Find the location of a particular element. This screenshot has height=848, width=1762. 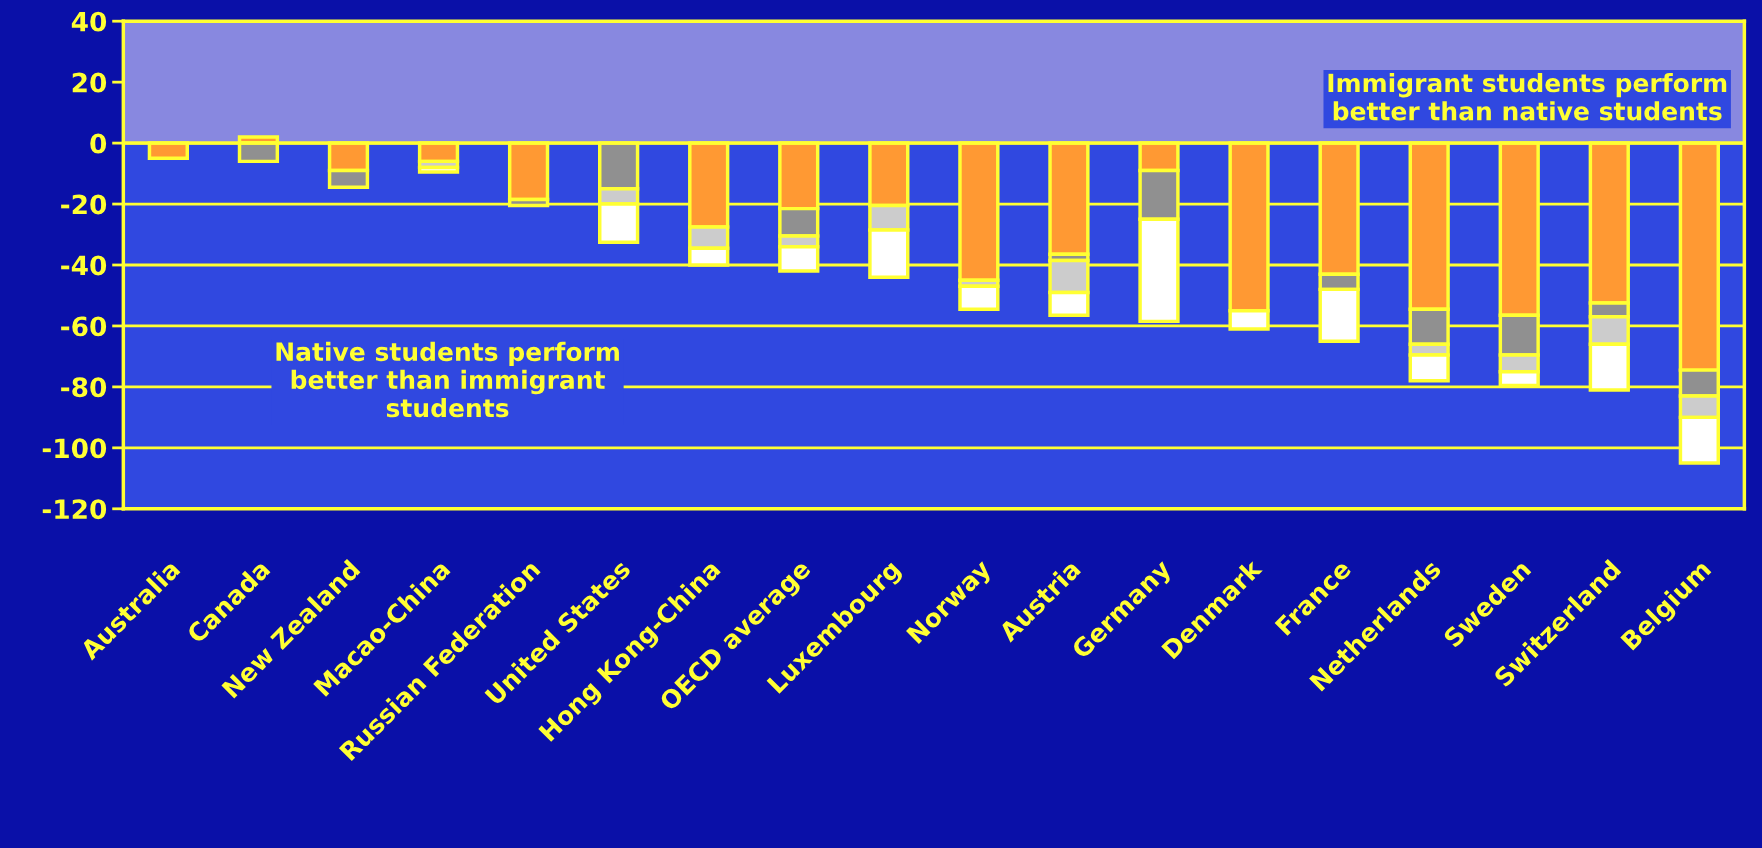

annotation: Immigrant students perform better than native students is located at coordinates (1527, 97).